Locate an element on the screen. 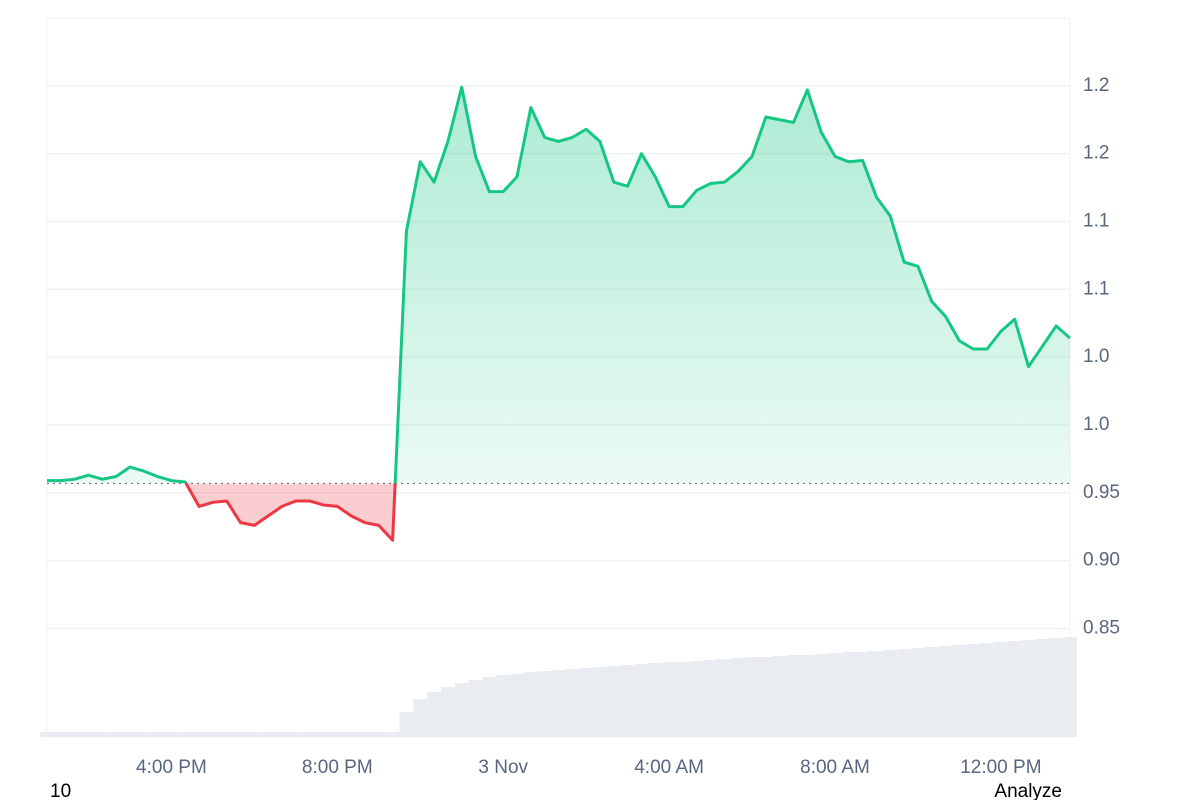  footer-right: Analyze is located at coordinates (1028, 790).